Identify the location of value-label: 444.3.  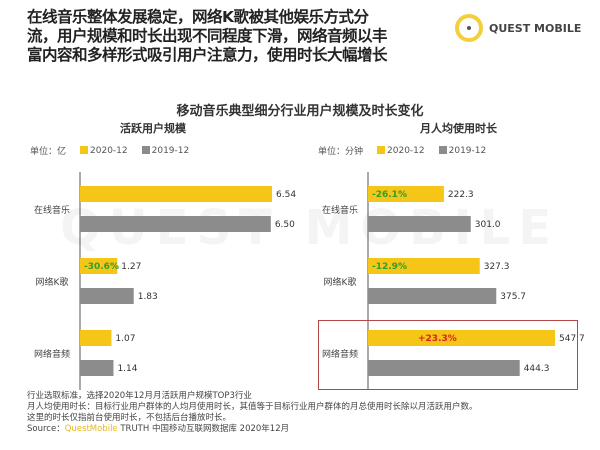
(537, 369).